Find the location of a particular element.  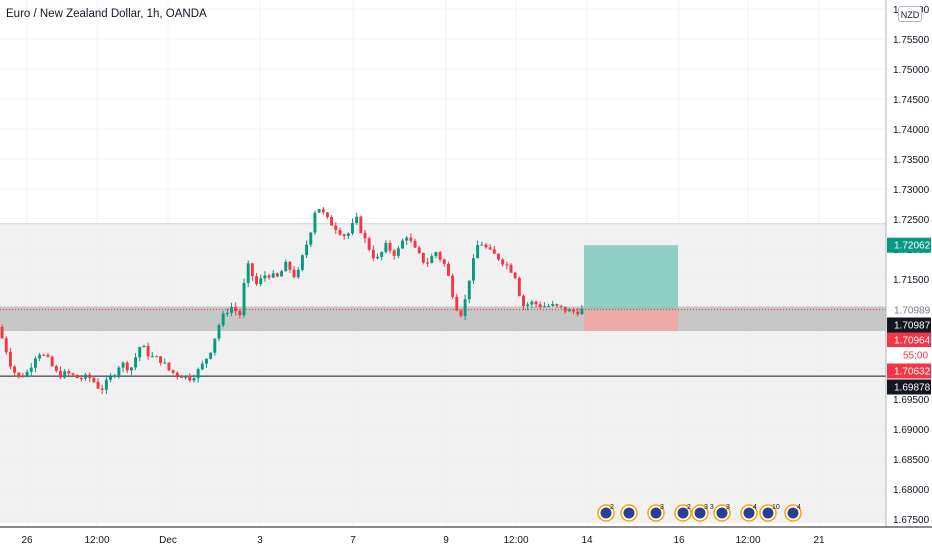

currency-button: NZD is located at coordinates (910, 14).